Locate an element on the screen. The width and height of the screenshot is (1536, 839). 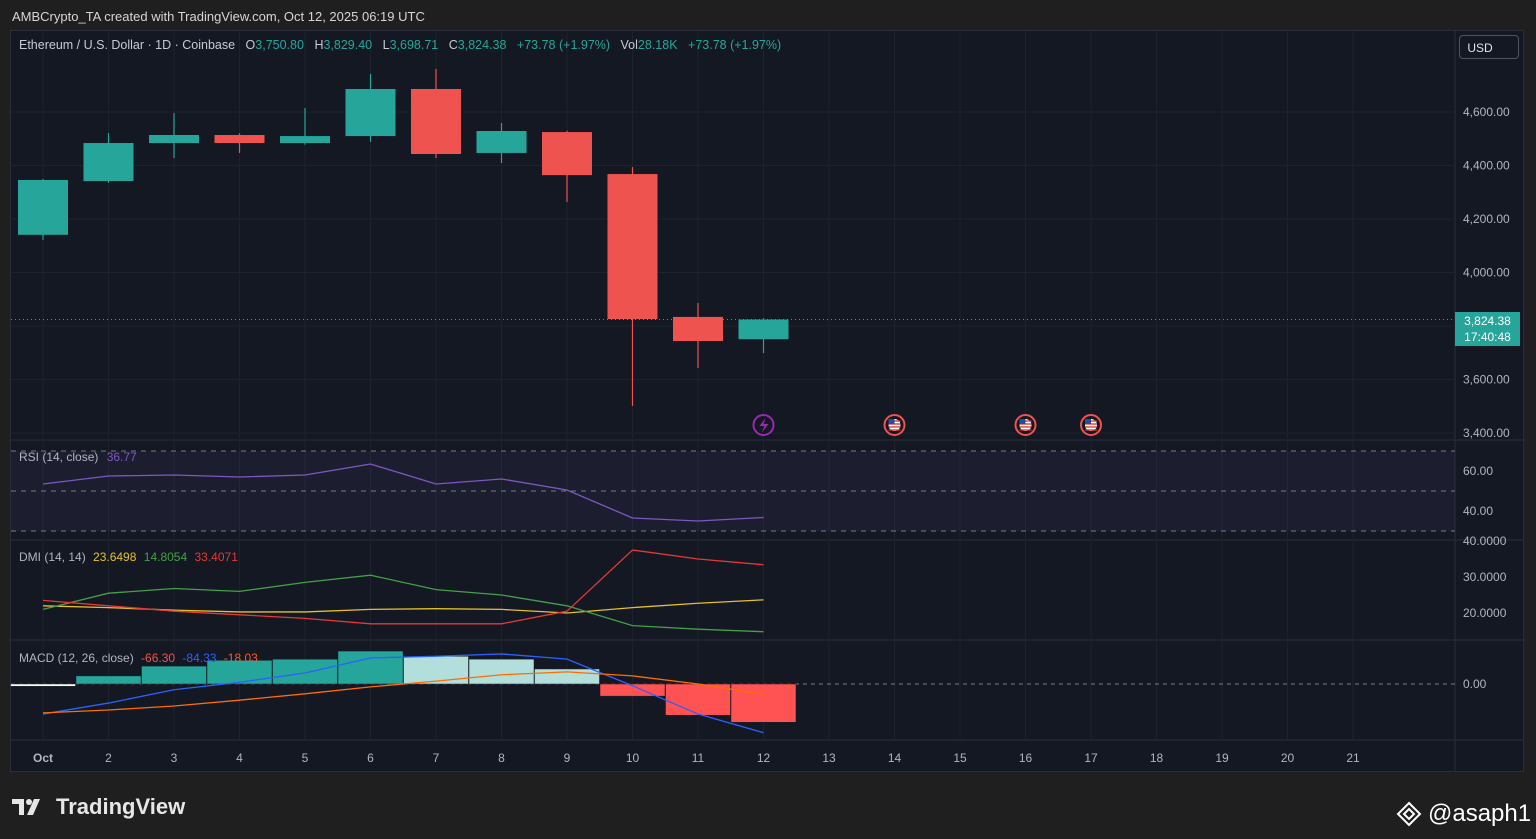
change-value: +73.78 (+1.97%) is located at coordinates (563, 45).